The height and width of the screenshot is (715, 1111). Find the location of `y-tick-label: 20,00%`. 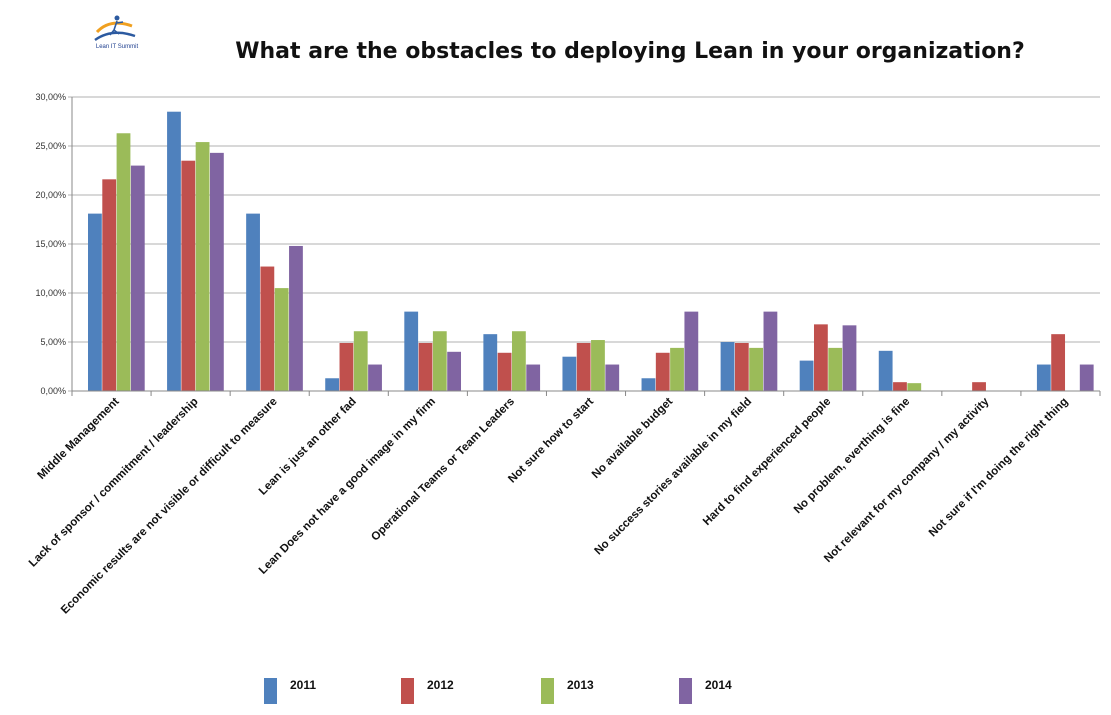

y-tick-label: 20,00% is located at coordinates (50, 195).